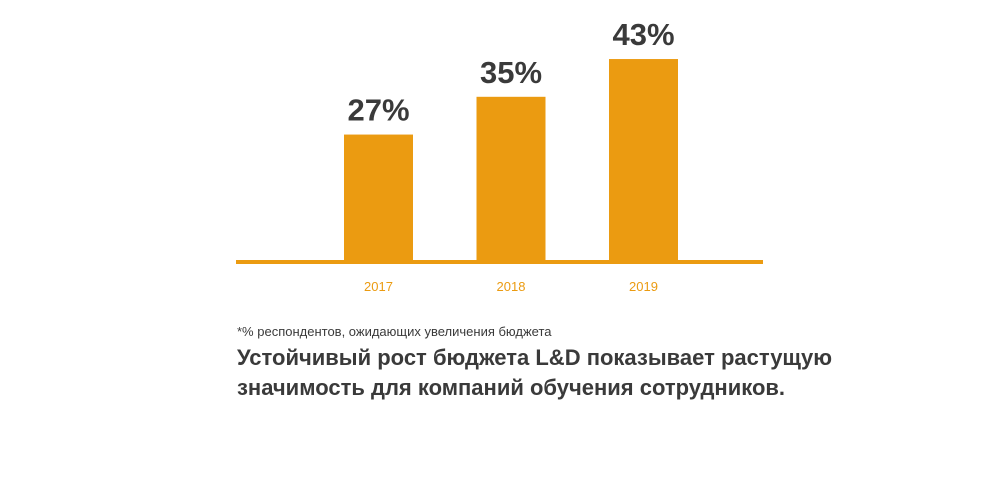  I want to click on x-tick-labels: 2017 2018 2019, so click(511, 286).